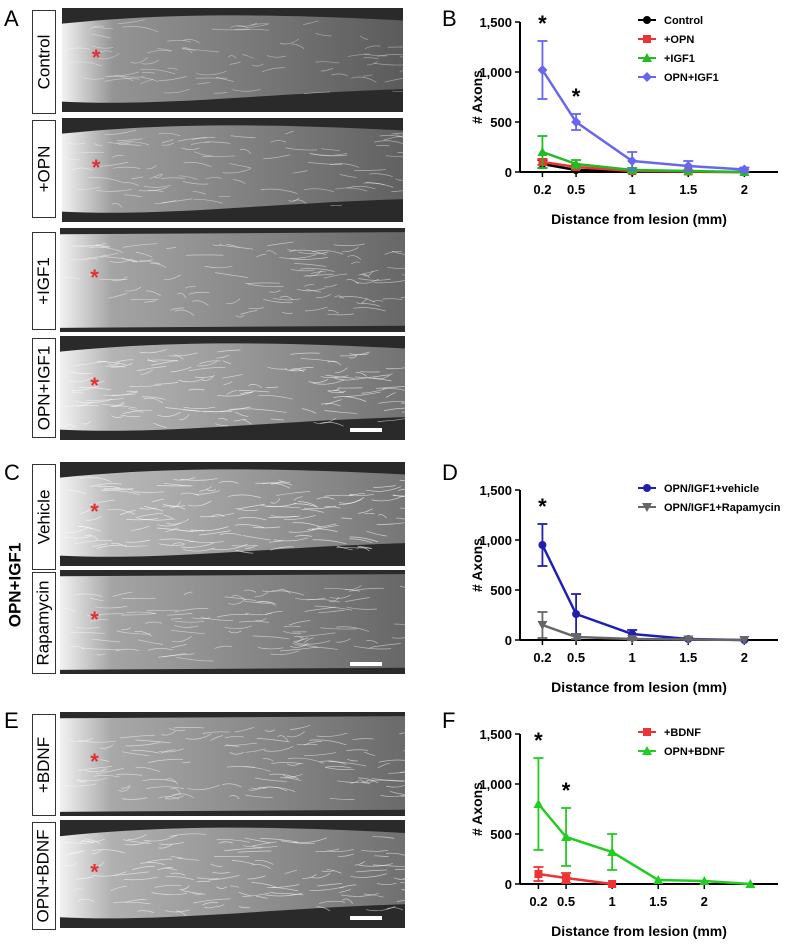 The width and height of the screenshot is (800, 952). Describe the element at coordinates (94, 277) in the screenshot. I see `lesion-marker: *` at that location.